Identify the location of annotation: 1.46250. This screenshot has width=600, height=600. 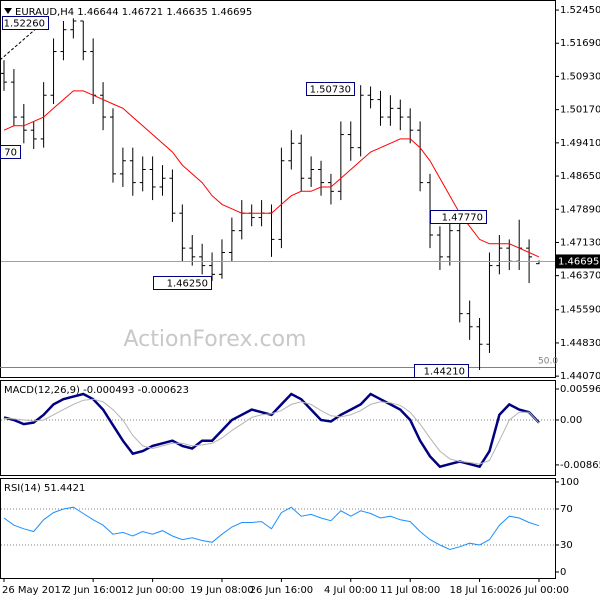
(187, 284).